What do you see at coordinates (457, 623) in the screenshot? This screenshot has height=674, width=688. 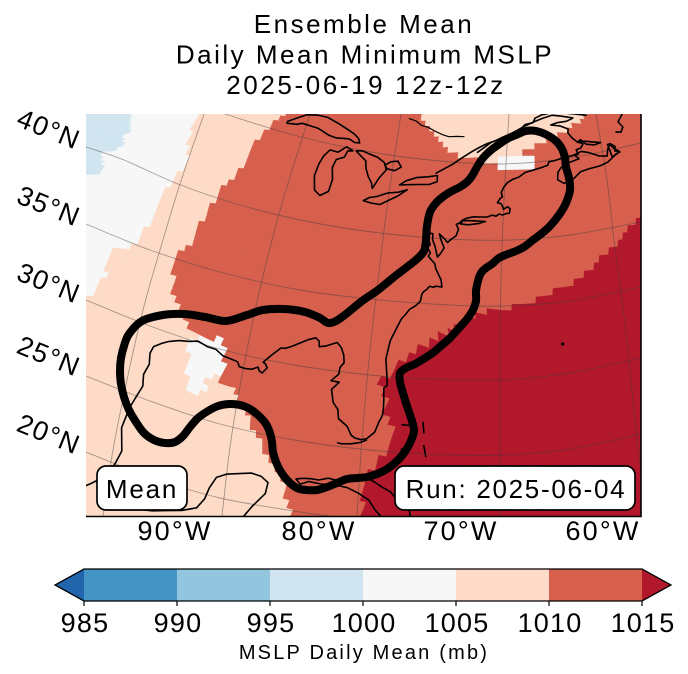 I see `svg-text: 1005` at bounding box center [457, 623].